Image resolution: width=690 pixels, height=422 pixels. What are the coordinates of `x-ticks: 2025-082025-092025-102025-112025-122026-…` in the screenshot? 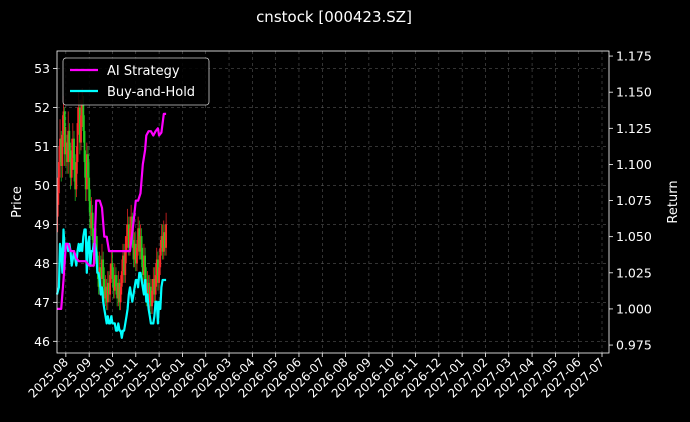 It's located at (316, 377).